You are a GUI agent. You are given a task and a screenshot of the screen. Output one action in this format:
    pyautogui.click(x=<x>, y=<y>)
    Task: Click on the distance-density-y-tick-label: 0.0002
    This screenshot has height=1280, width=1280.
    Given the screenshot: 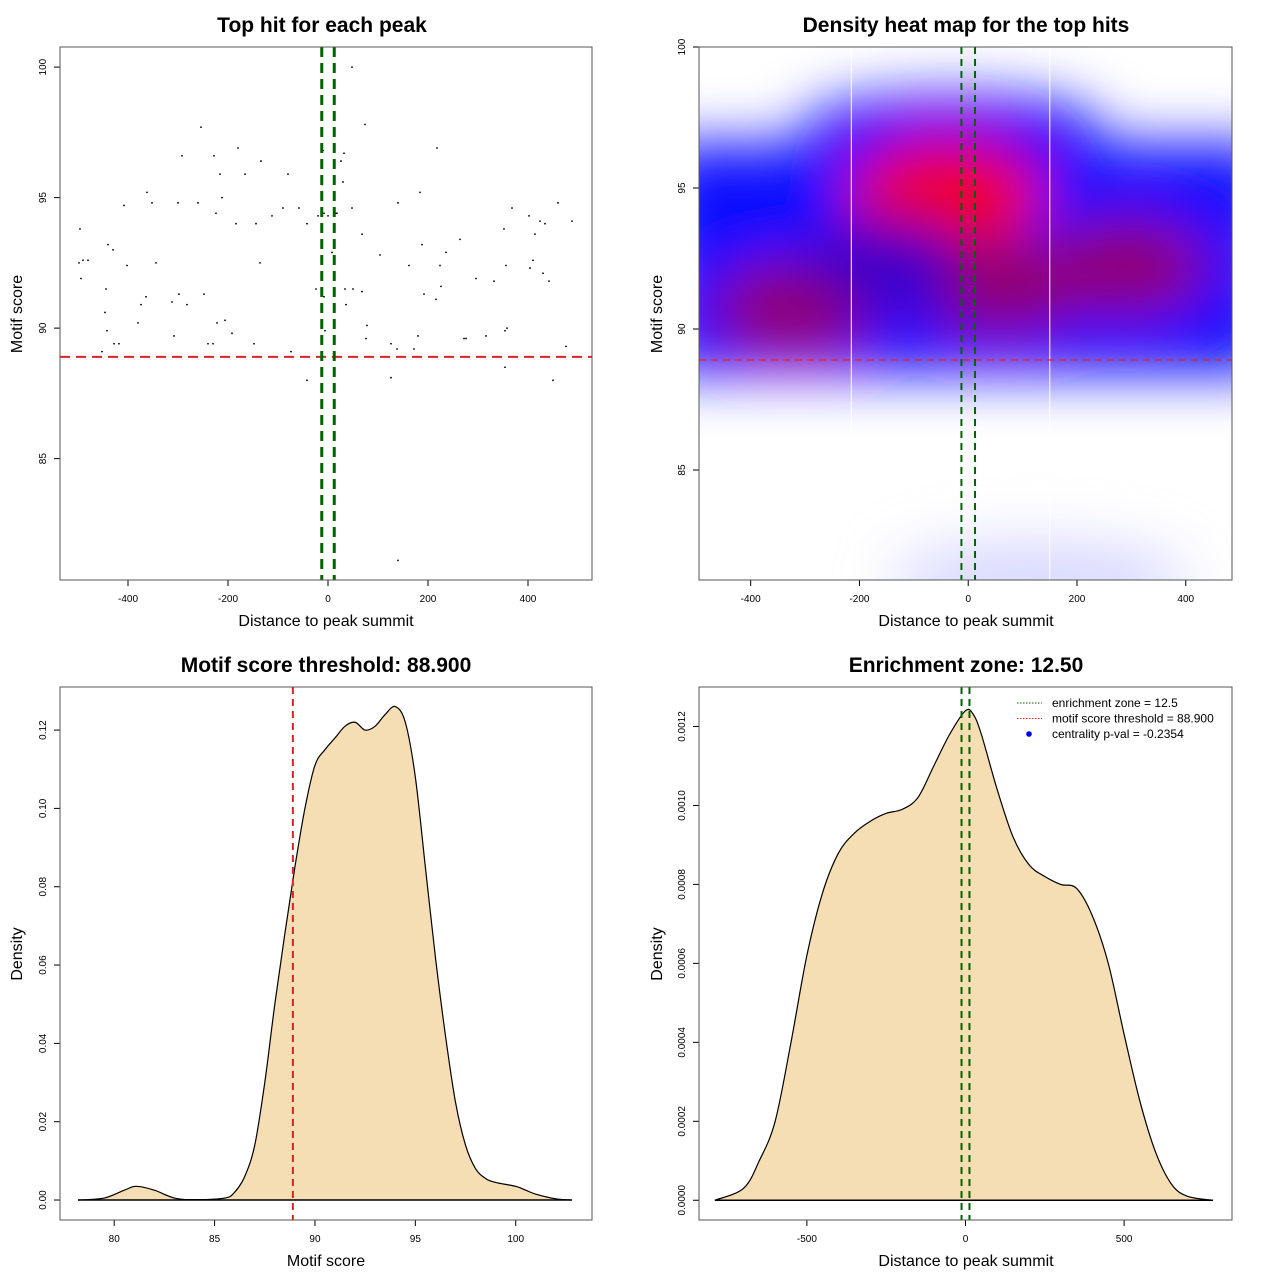 What is the action you would take?
    pyautogui.click(x=682, y=1121)
    